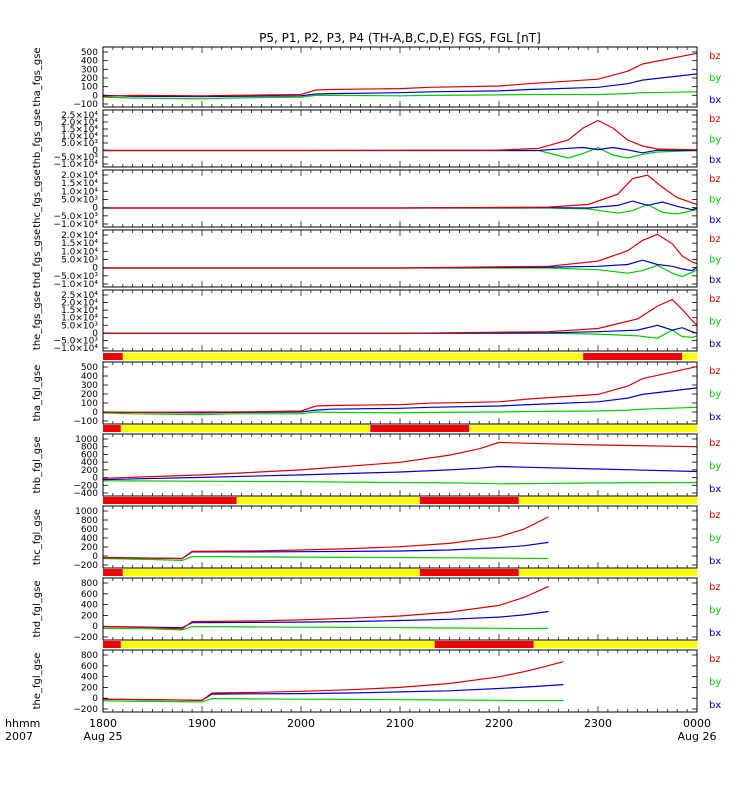  What do you see at coordinates (85, 422) in the screenshot?
I see `y-tick-label: −100` at bounding box center [85, 422].